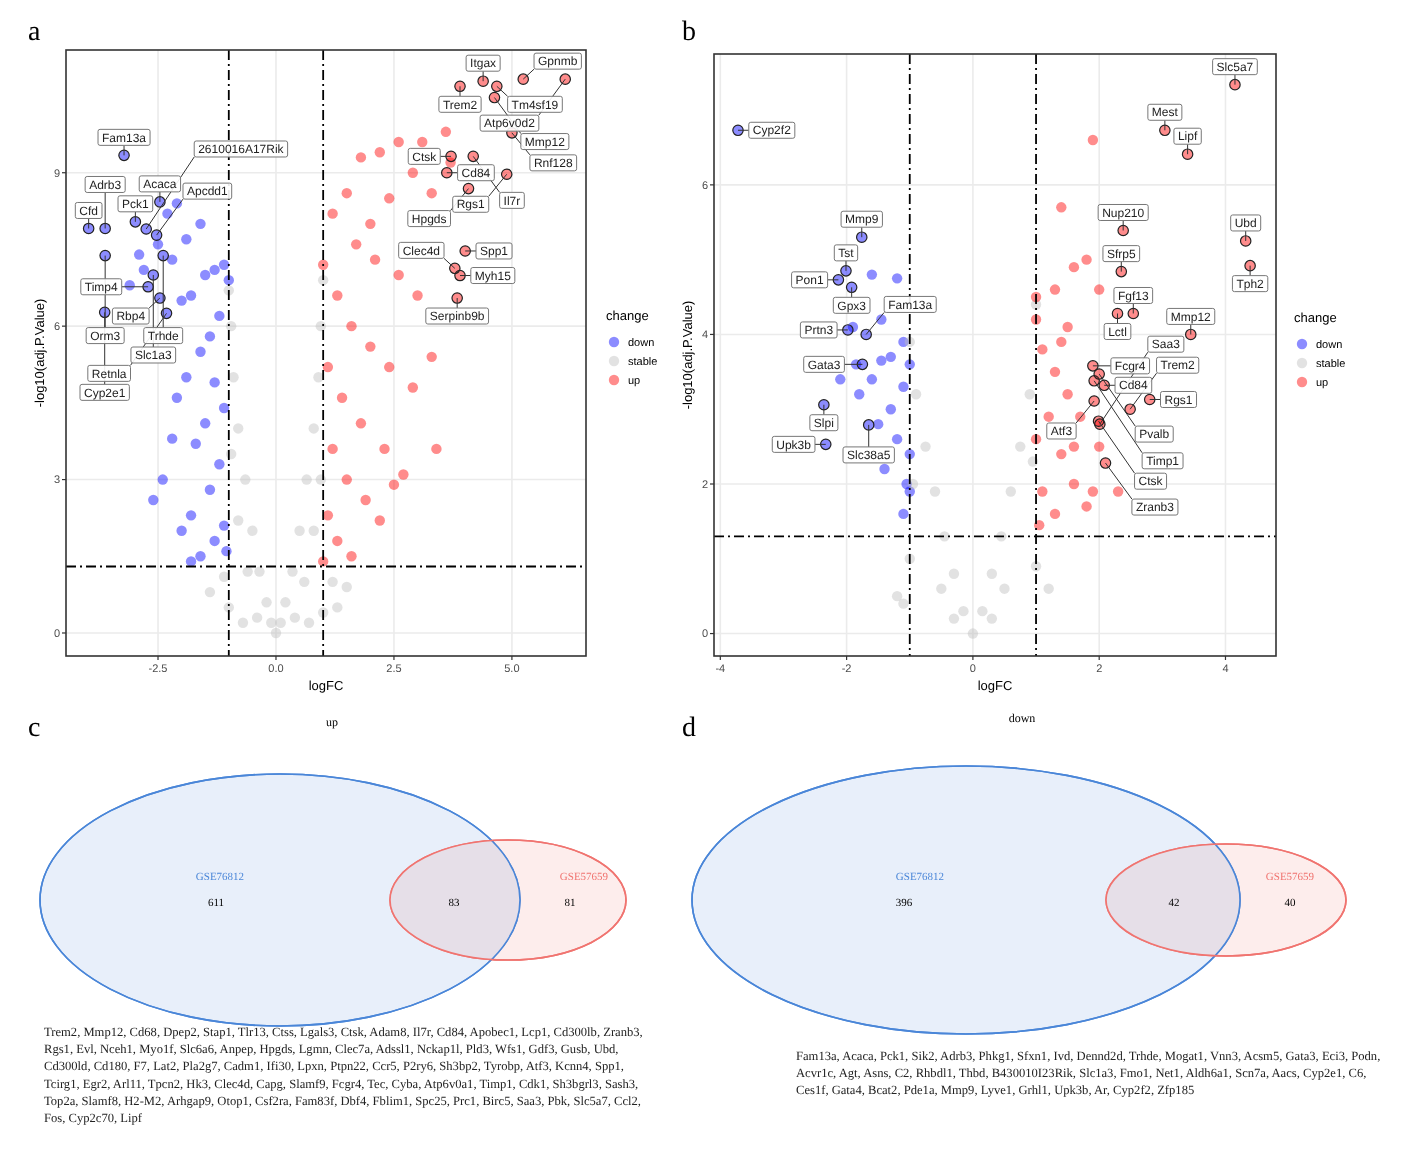 This screenshot has height=1152, width=1422. Describe the element at coordinates (689, 33) in the screenshot. I see `text: b` at that location.